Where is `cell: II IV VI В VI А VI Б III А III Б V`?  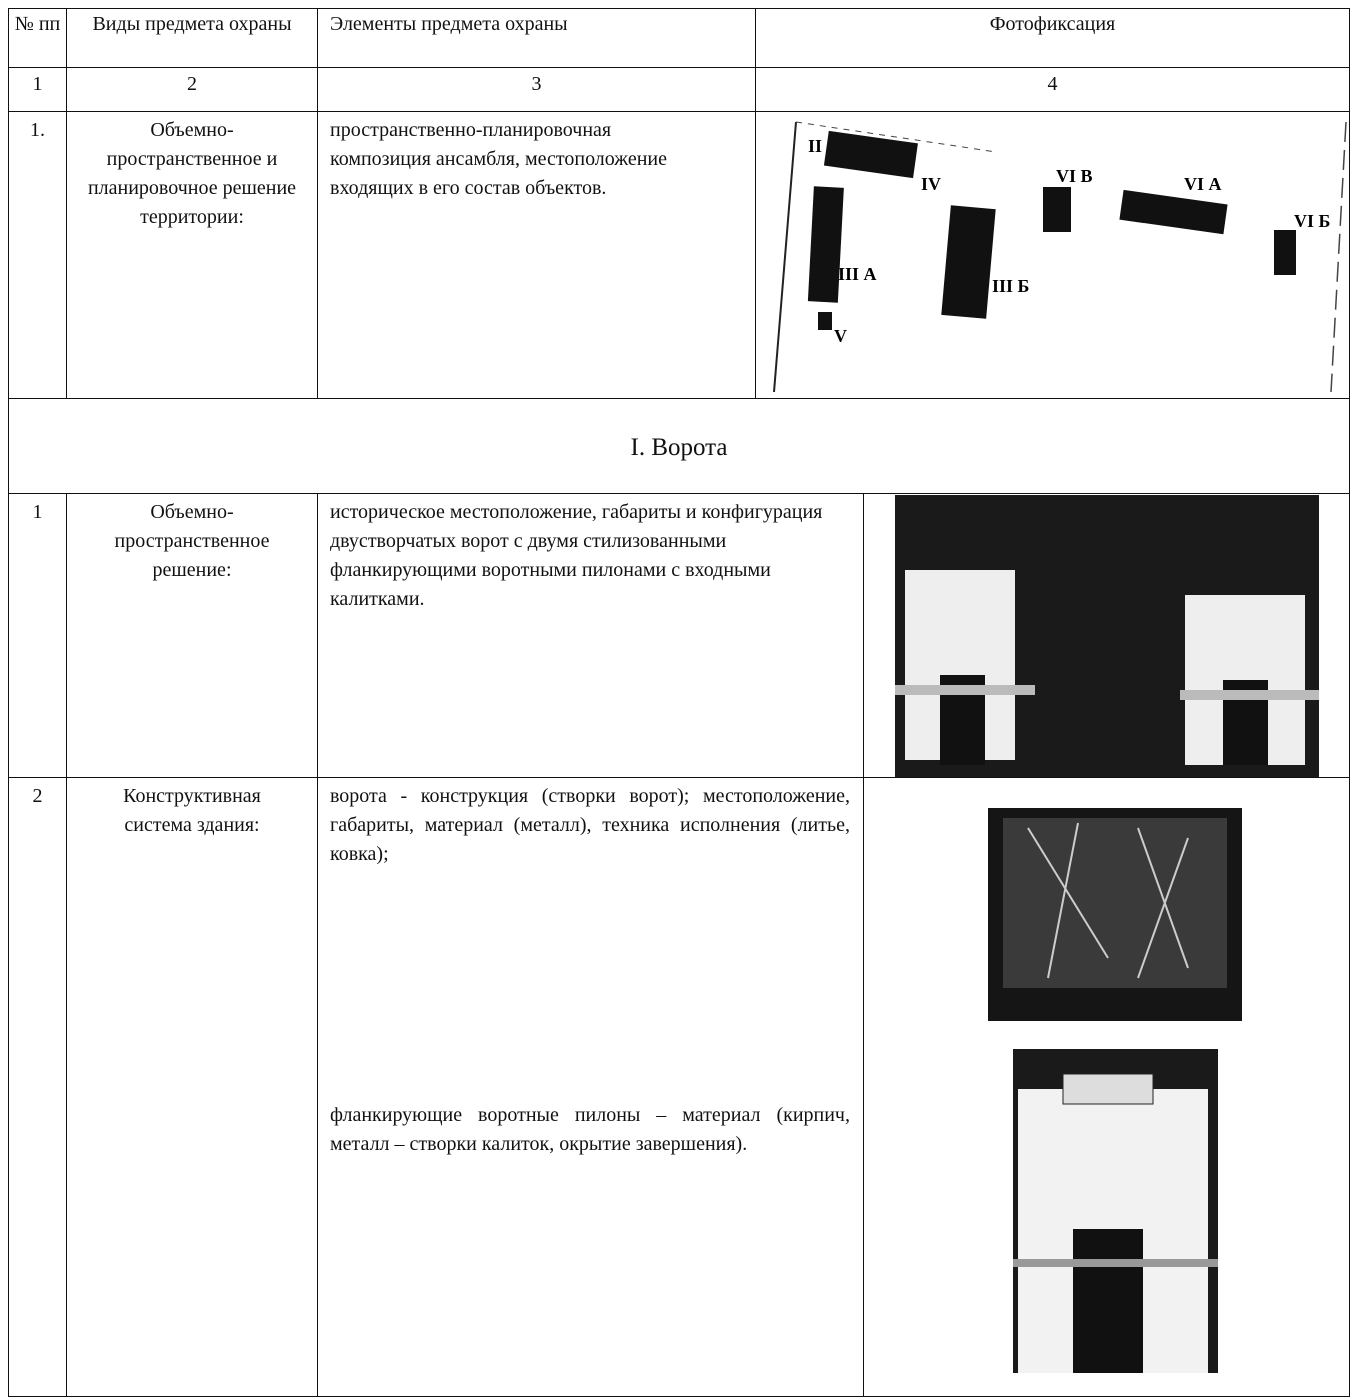 cell: II IV VI В VI А VI Б III А III Б V is located at coordinates (1052, 255).